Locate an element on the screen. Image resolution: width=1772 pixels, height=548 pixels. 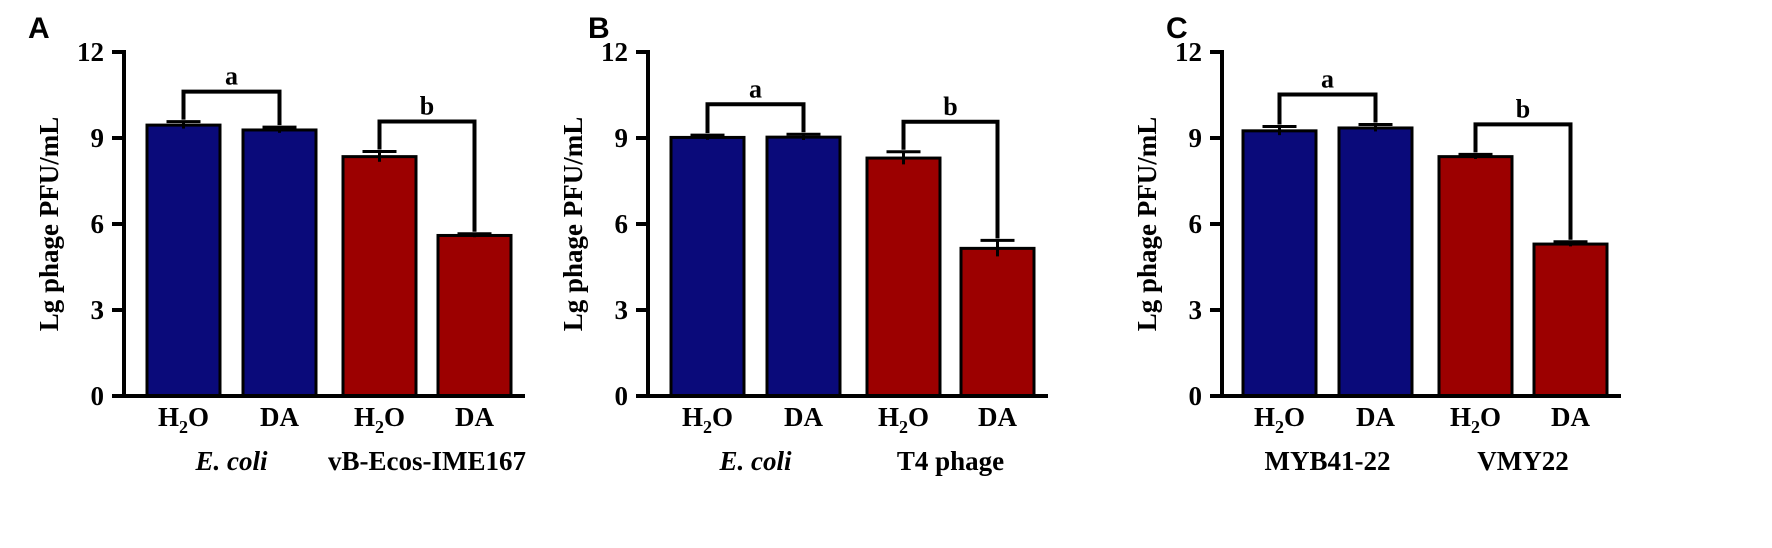
group-label: T4 phage is located at coordinates (950, 461).